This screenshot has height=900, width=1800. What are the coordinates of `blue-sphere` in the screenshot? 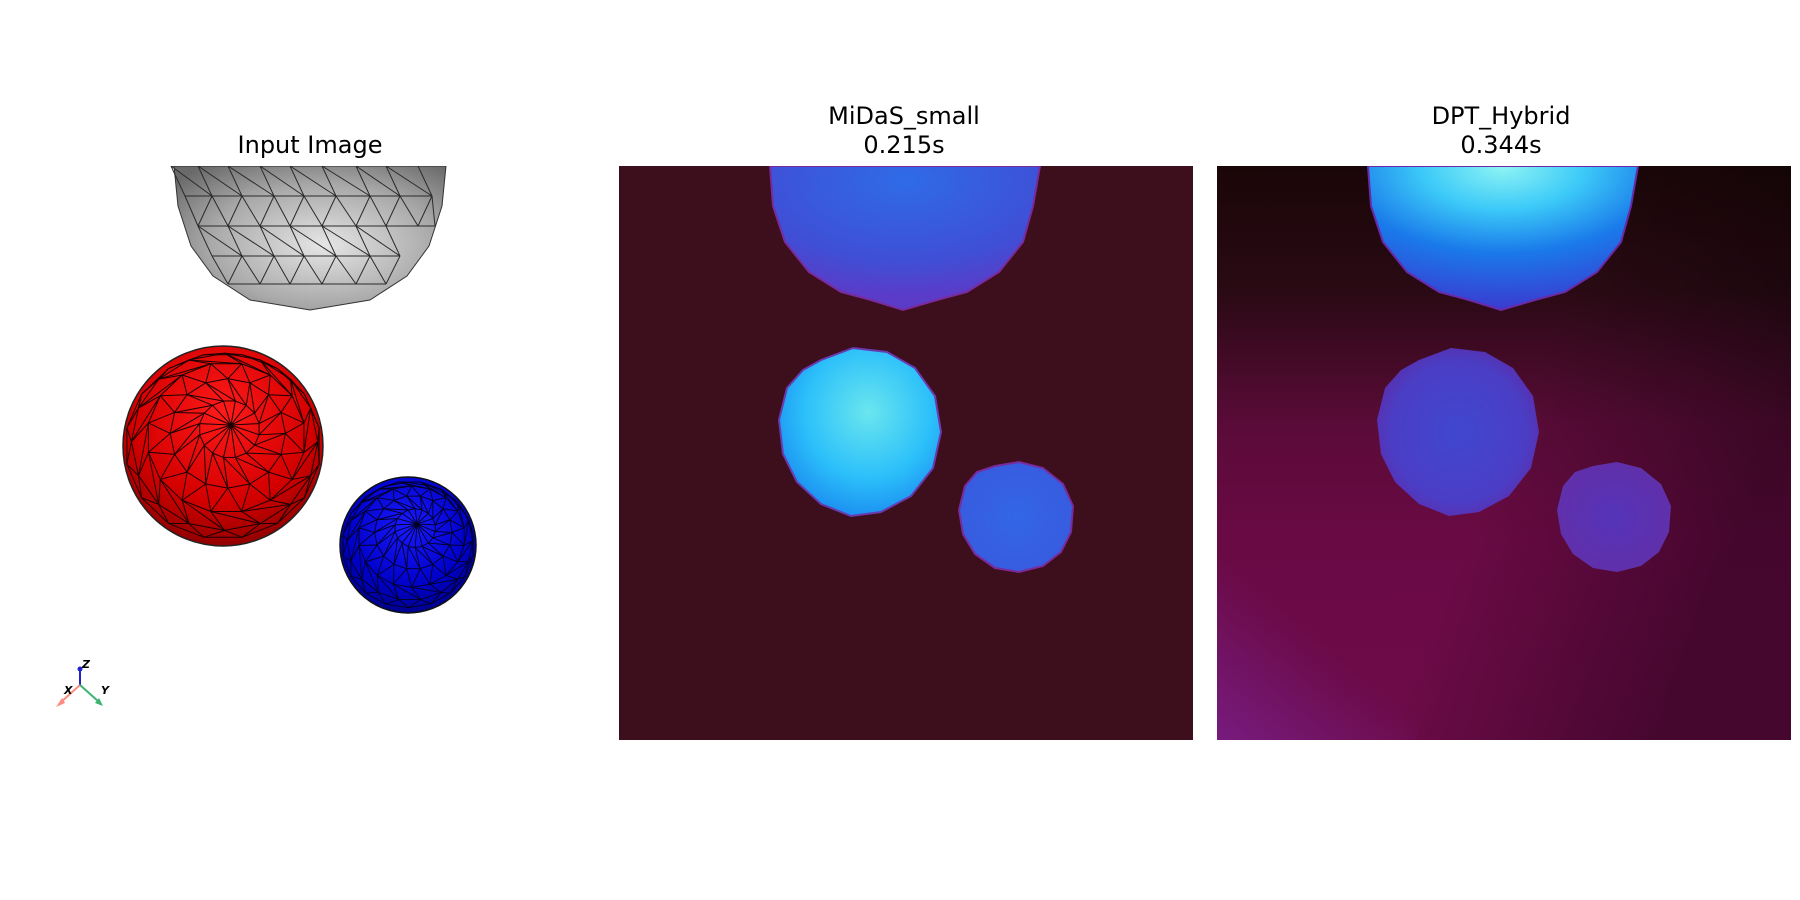 It's located at (408, 545).